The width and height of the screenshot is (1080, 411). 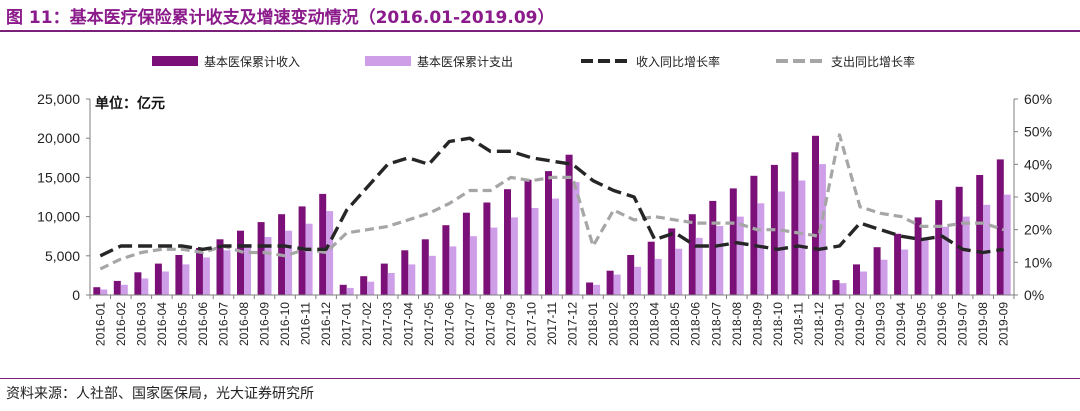 What do you see at coordinates (252, 62) in the screenshot?
I see `legend-label-income: 基本医保累计收入` at bounding box center [252, 62].